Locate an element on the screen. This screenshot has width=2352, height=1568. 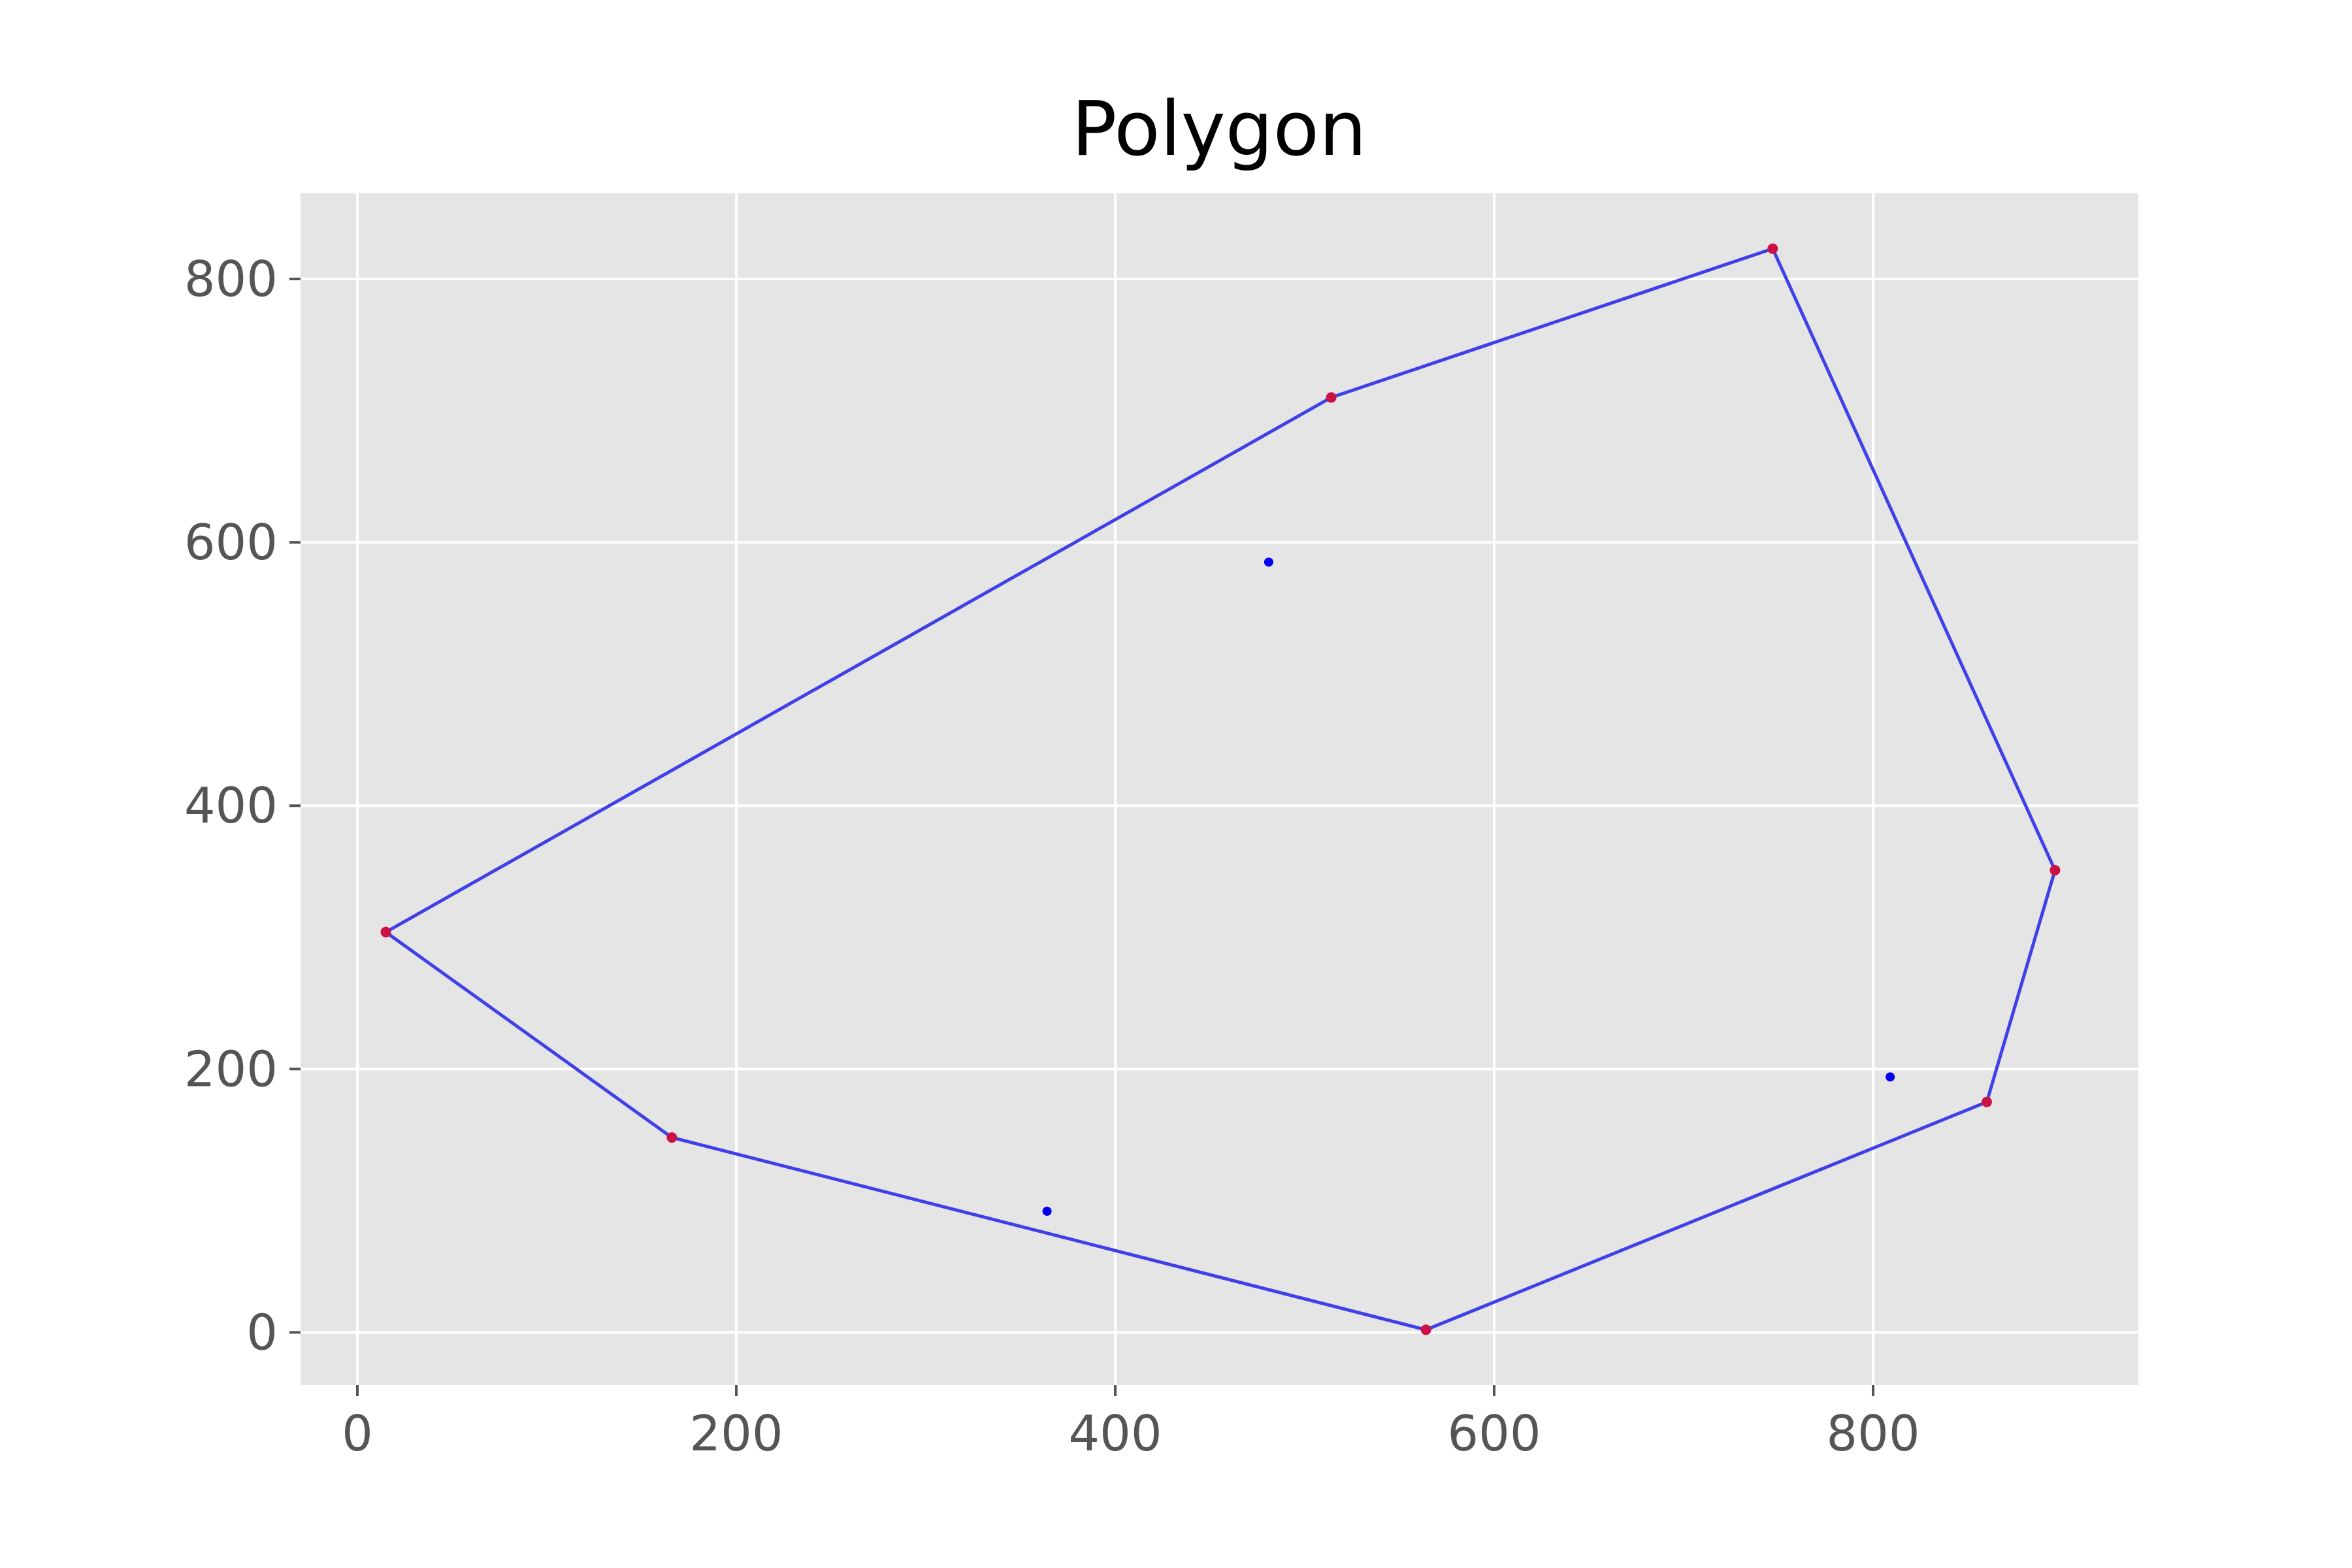
x-tick-label: 400 is located at coordinates (1115, 1433).